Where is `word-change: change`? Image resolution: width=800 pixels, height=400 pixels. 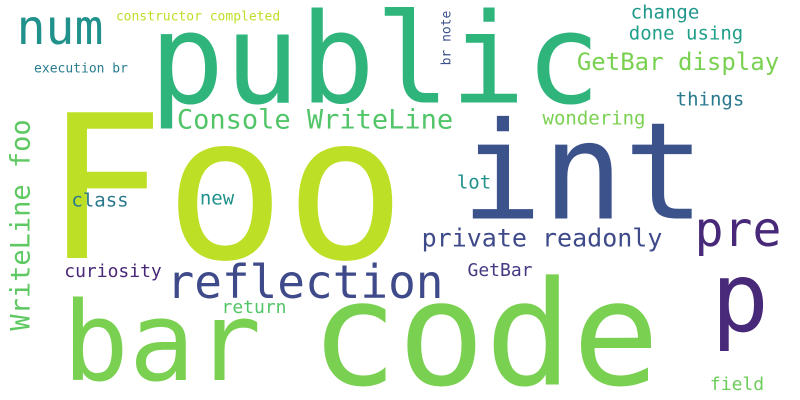 word-change: change is located at coordinates (665, 12).